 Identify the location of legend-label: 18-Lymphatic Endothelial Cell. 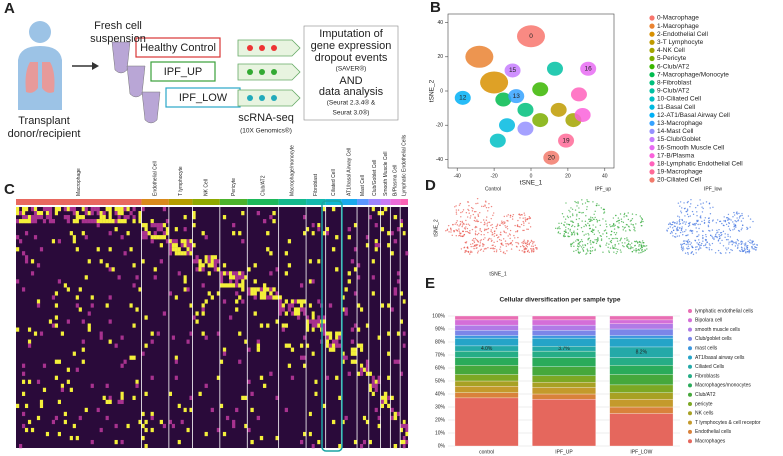
(700, 164).